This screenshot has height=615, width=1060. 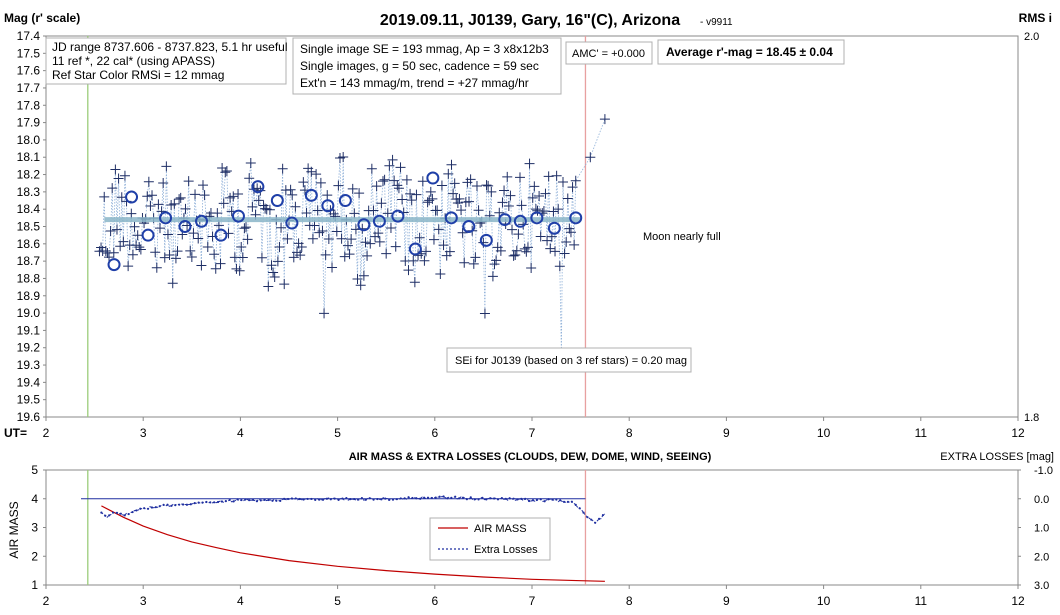 I want to click on legend-extra-label: Extra Losses, so click(x=506, y=550).